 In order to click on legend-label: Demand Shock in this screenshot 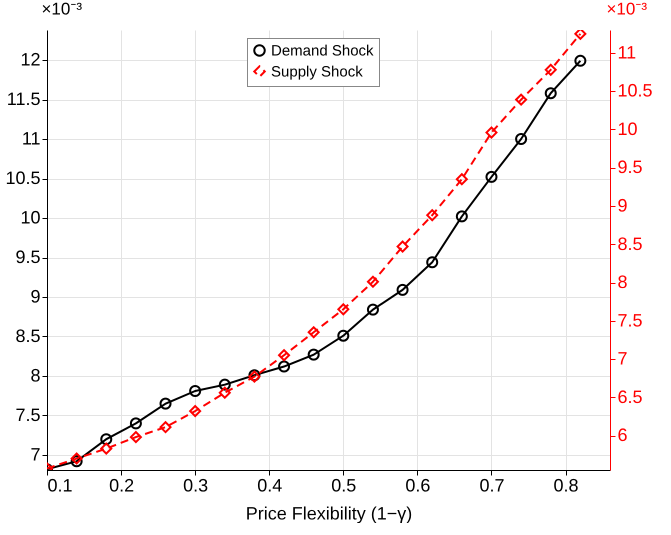, I will do `click(322, 51)`.